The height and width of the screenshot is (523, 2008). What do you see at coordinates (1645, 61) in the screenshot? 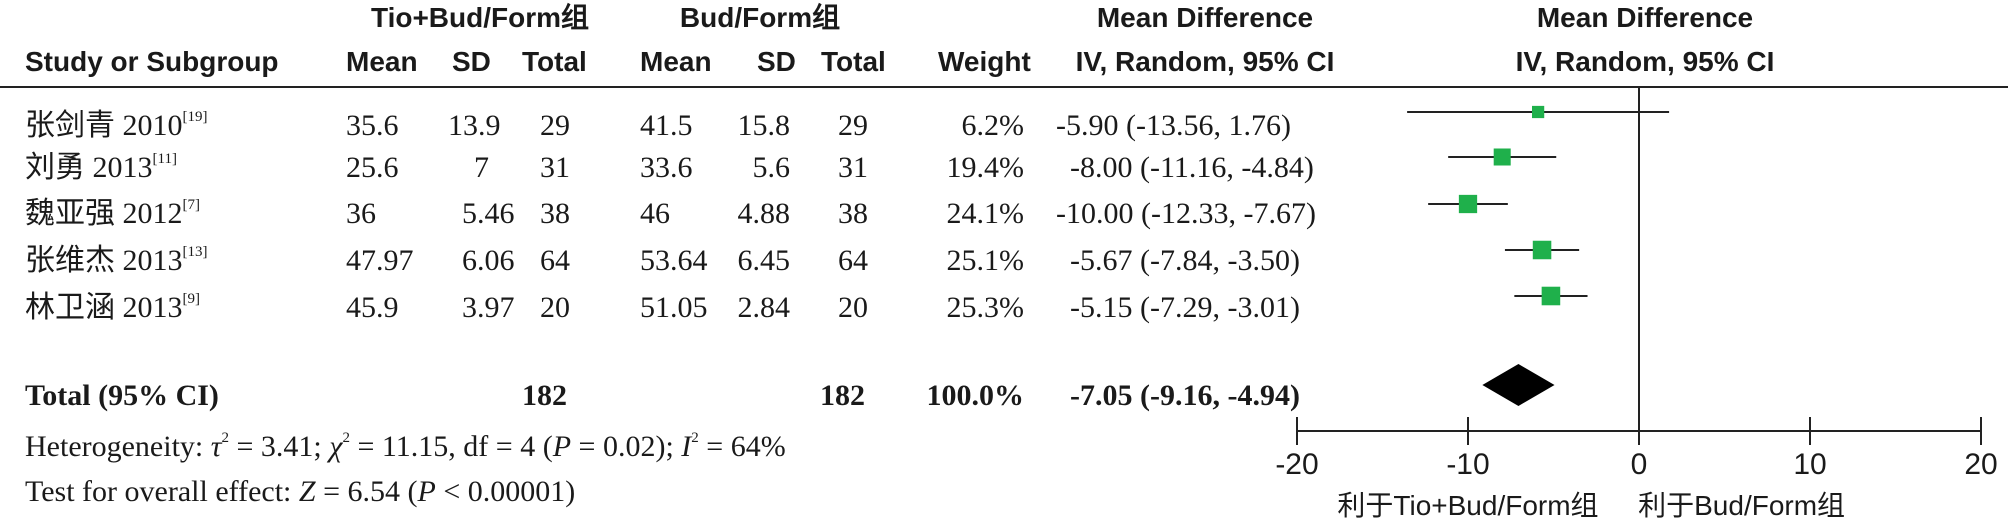
I see `plot-method-header: IV, Random, 95% CI` at bounding box center [1645, 61].